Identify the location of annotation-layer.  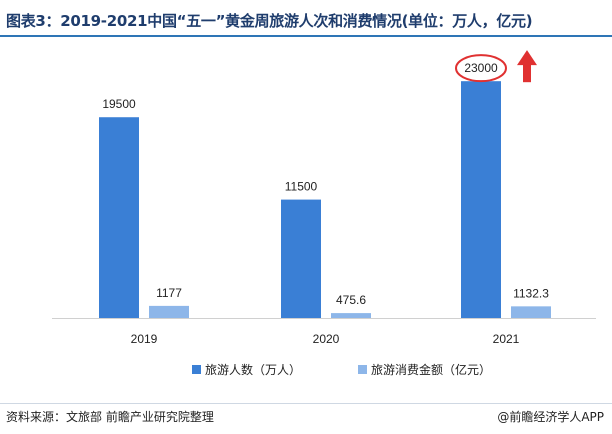
(496, 66).